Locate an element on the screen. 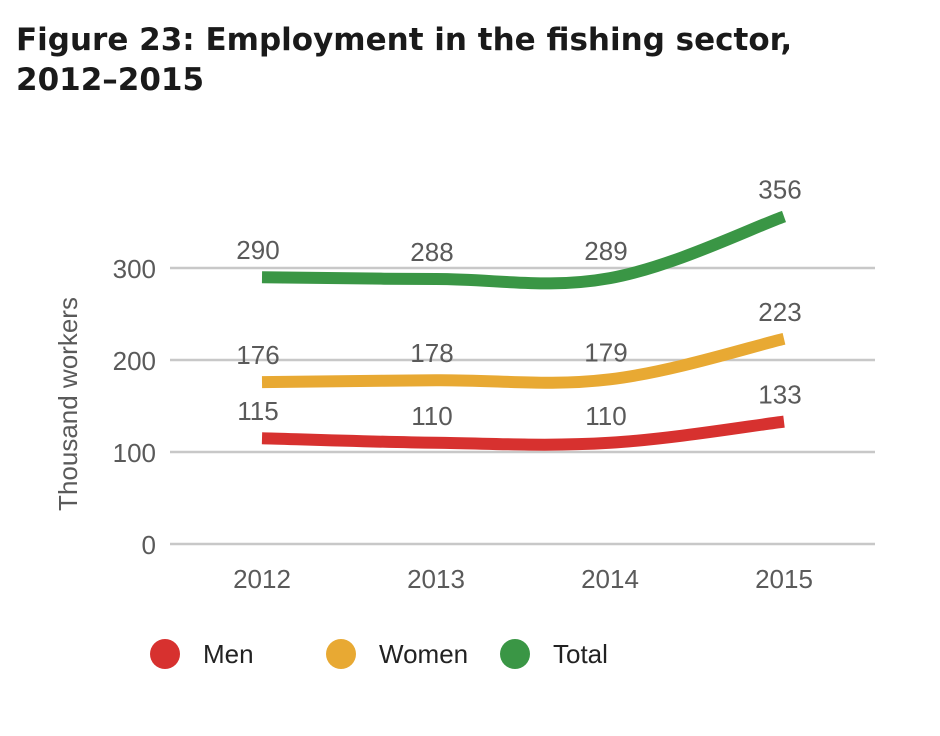 The image size is (940, 736). x-axis-ticks: 2012 2013 2014 2015 is located at coordinates (523, 579).